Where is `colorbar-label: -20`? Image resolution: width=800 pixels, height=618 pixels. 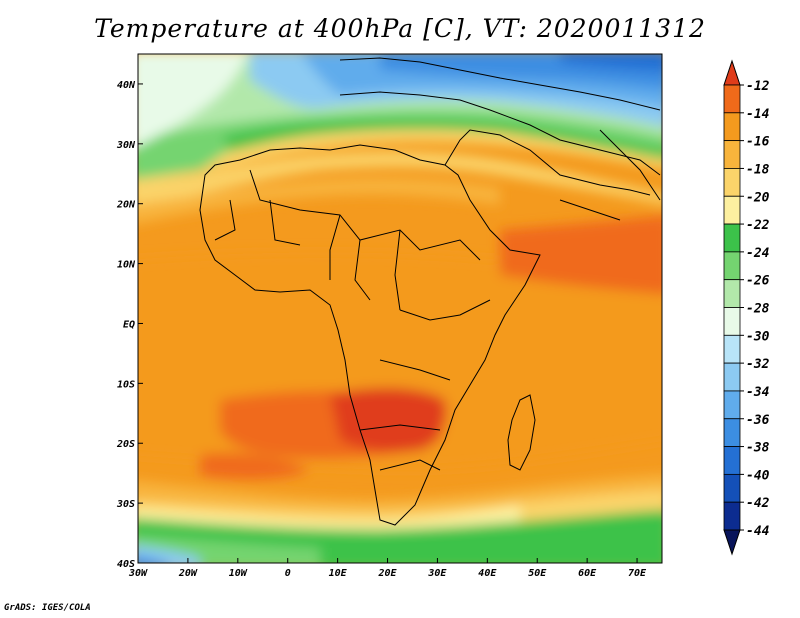 colorbar-label: -20 is located at coordinates (758, 197).